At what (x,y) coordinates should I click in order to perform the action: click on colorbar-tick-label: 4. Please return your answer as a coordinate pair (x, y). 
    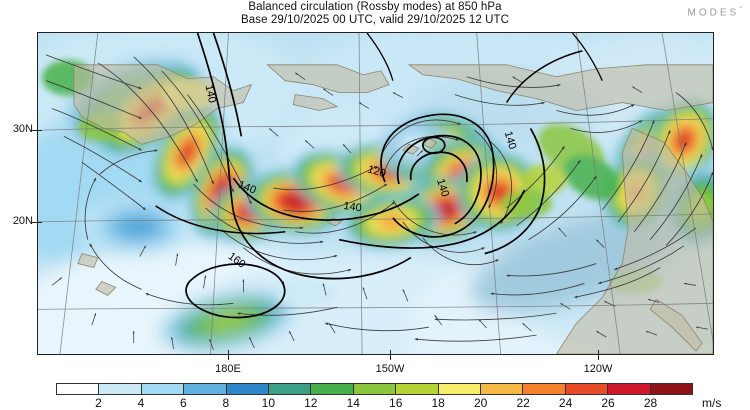
    Looking at the image, I should click on (141, 403).